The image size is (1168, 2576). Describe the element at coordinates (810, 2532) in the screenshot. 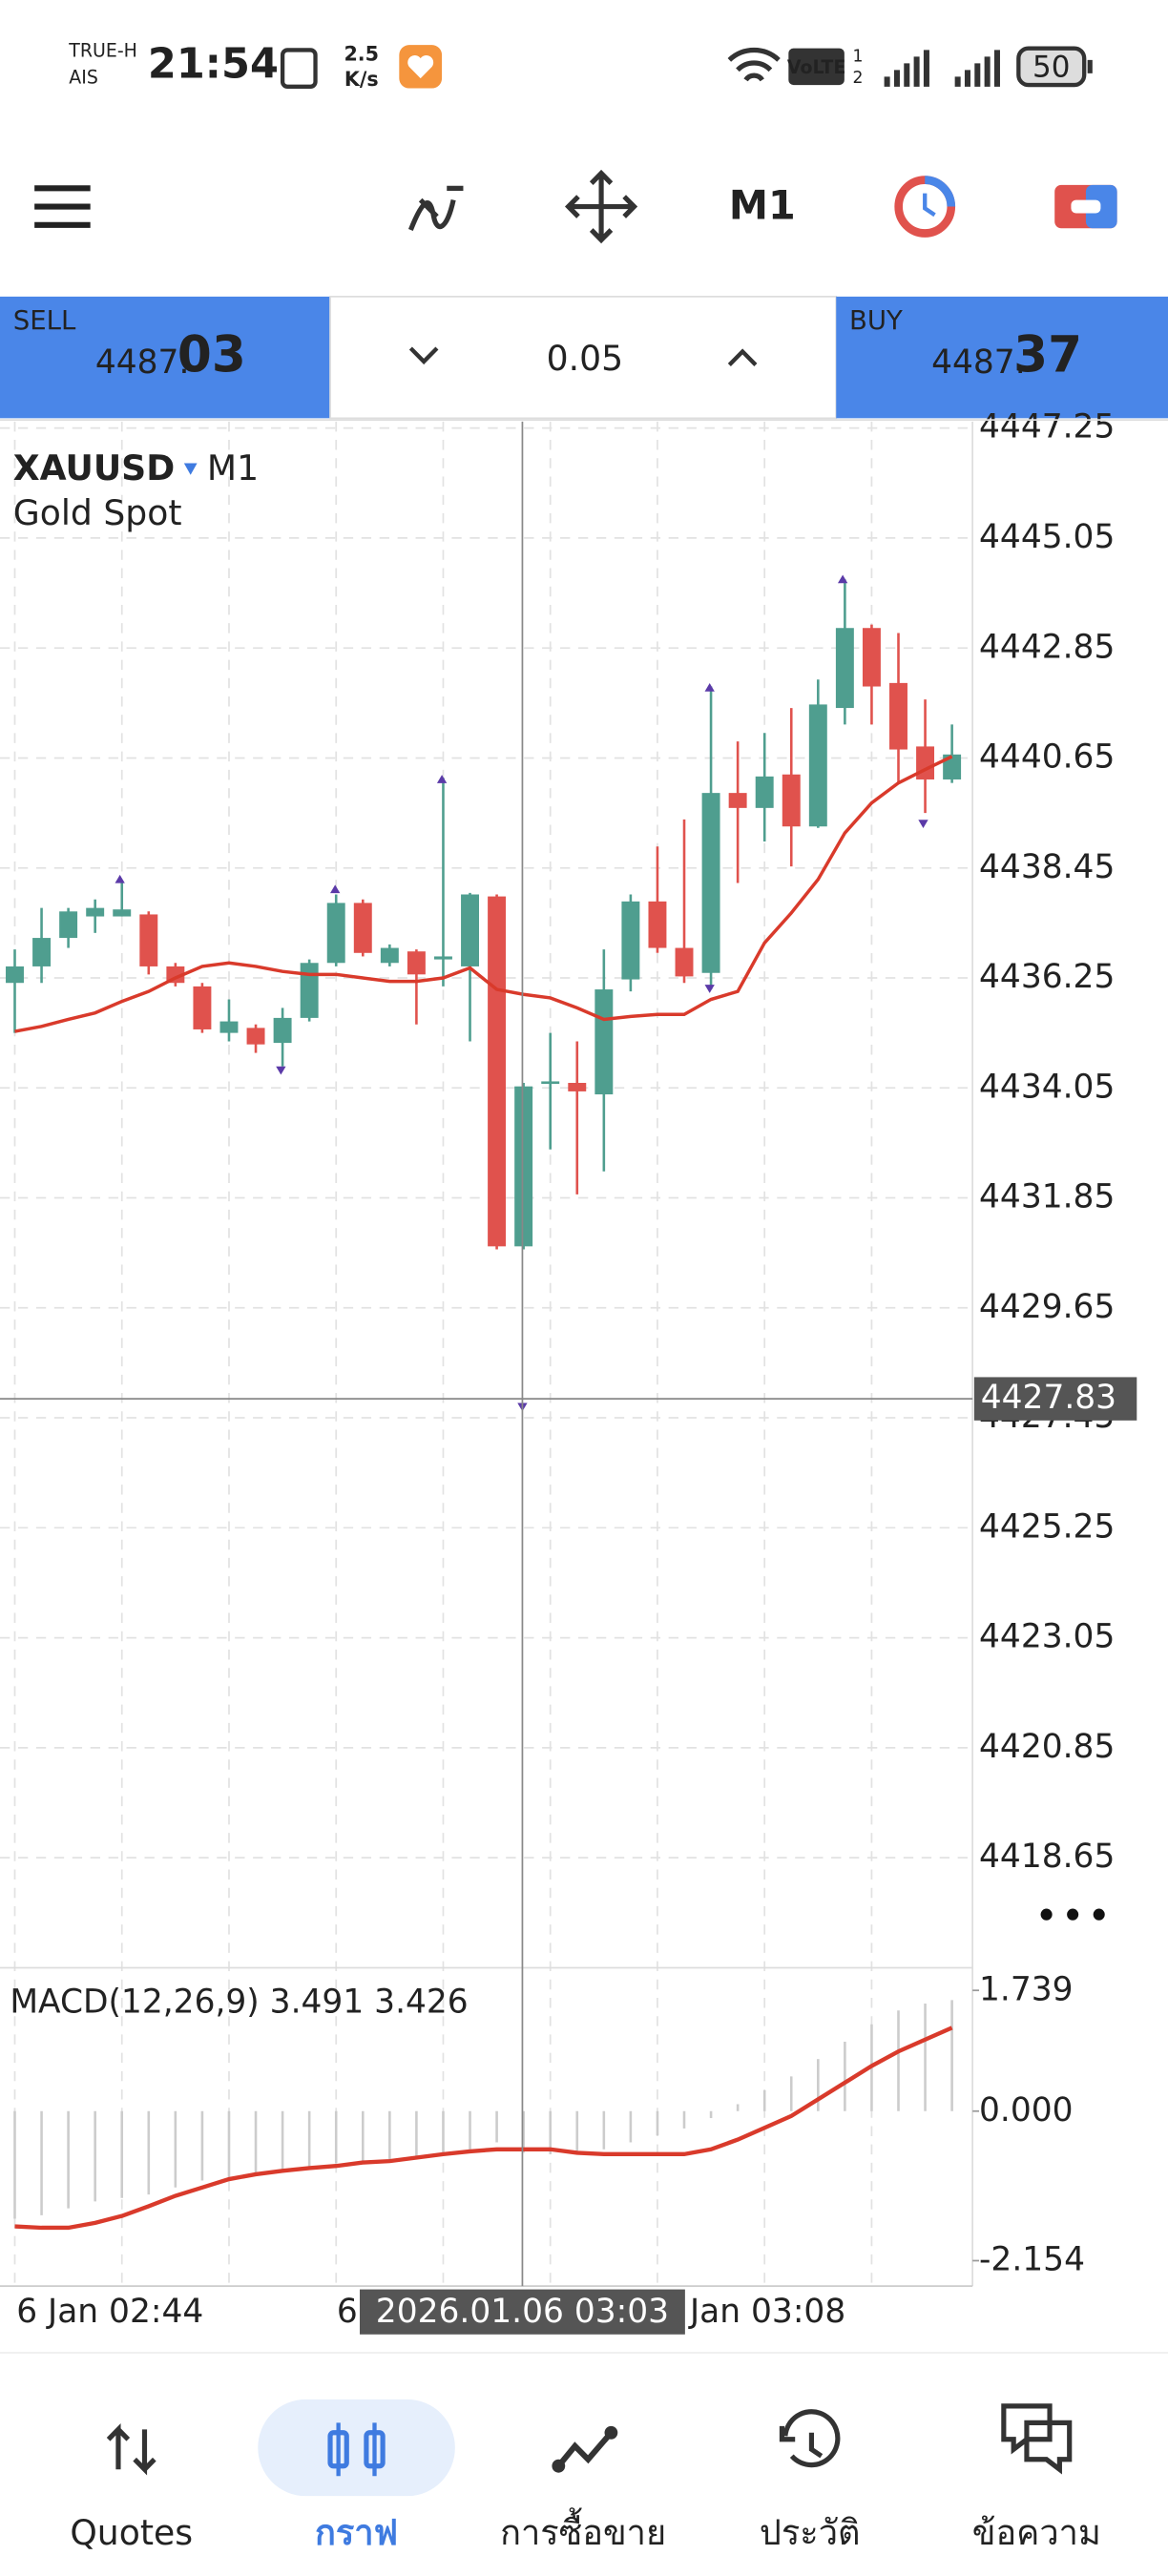

I see `nav-label: ประวัติ` at that location.